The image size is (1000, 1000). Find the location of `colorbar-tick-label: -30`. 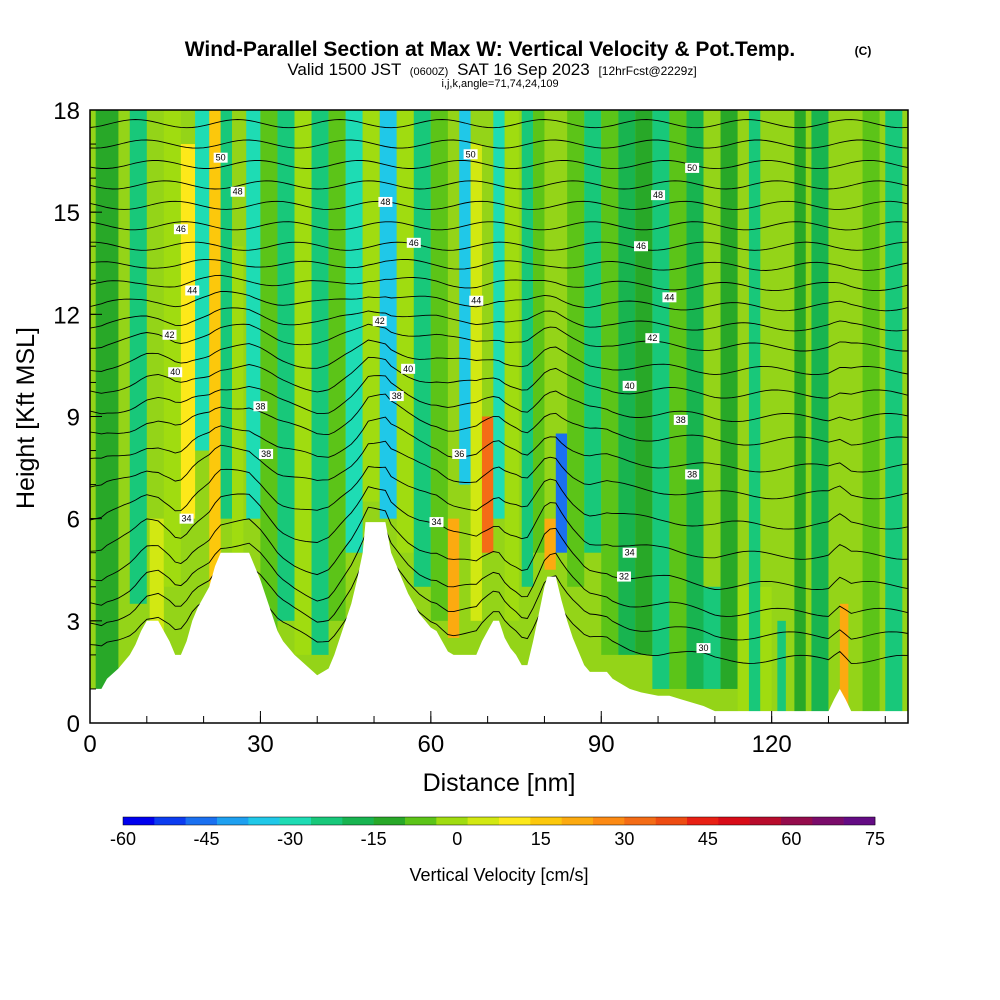

colorbar-tick-label: -30 is located at coordinates (290, 839).